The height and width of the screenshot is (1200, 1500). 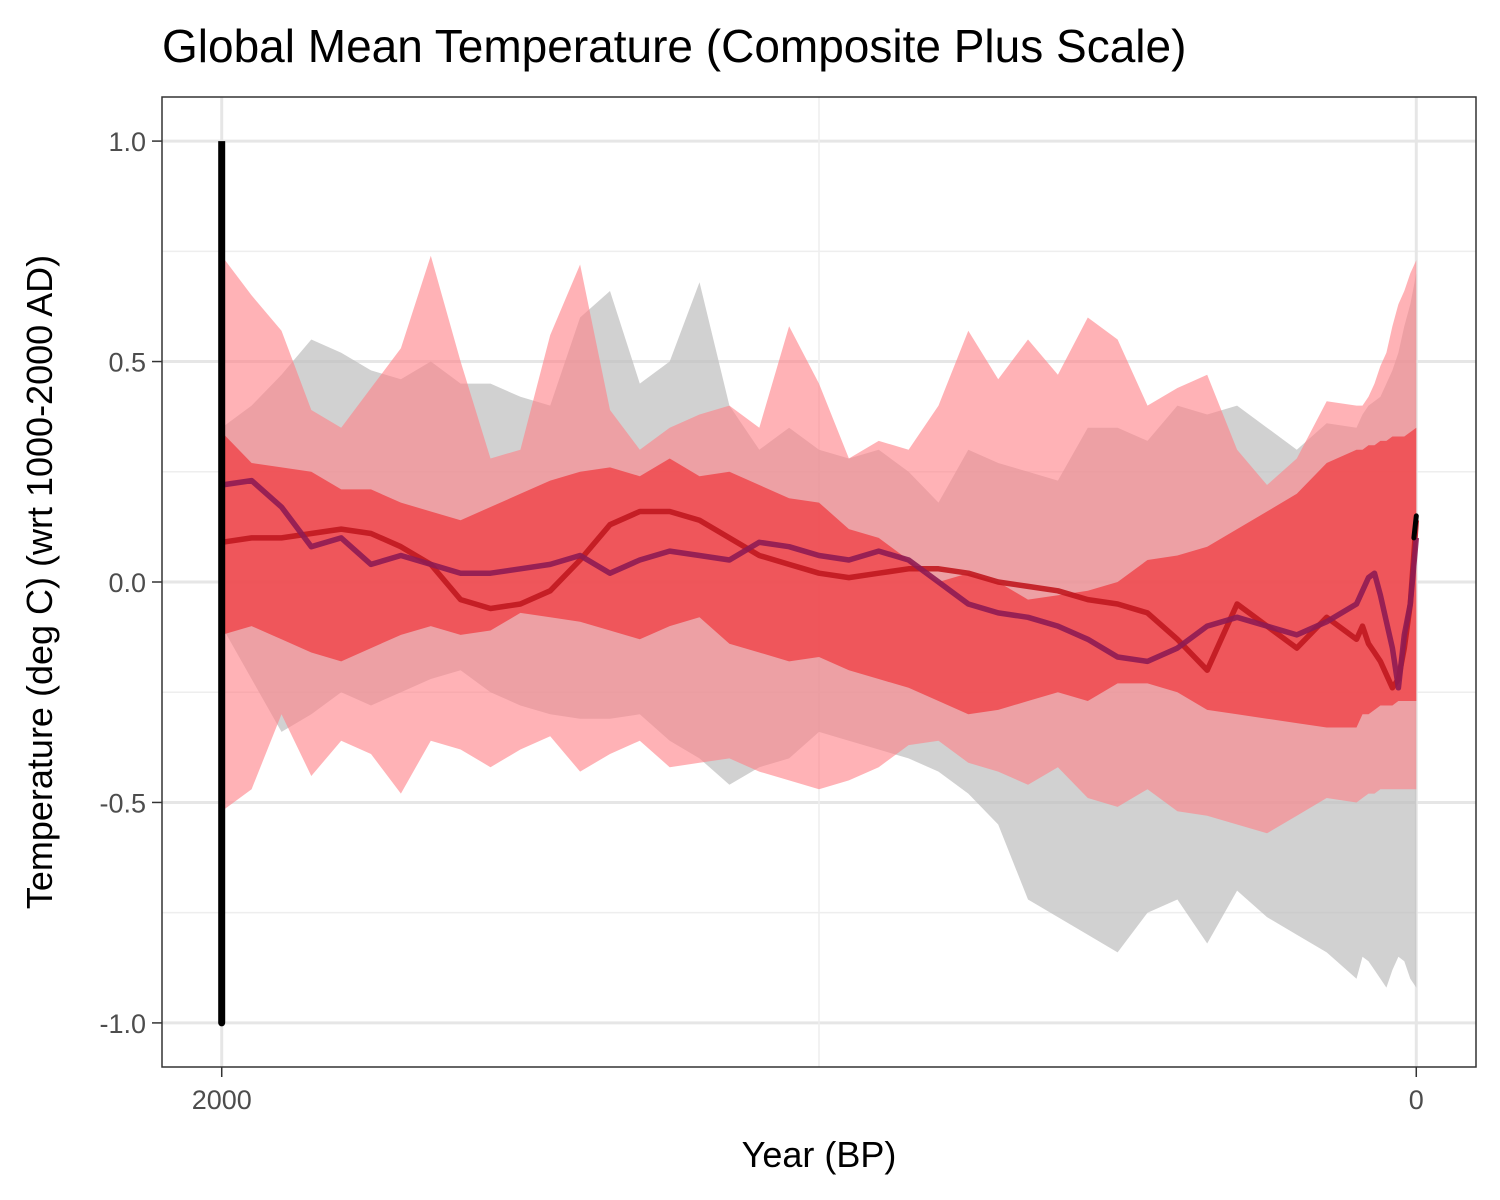 What do you see at coordinates (222, 1100) in the screenshot?
I see `x-tick-label-0: 2000` at bounding box center [222, 1100].